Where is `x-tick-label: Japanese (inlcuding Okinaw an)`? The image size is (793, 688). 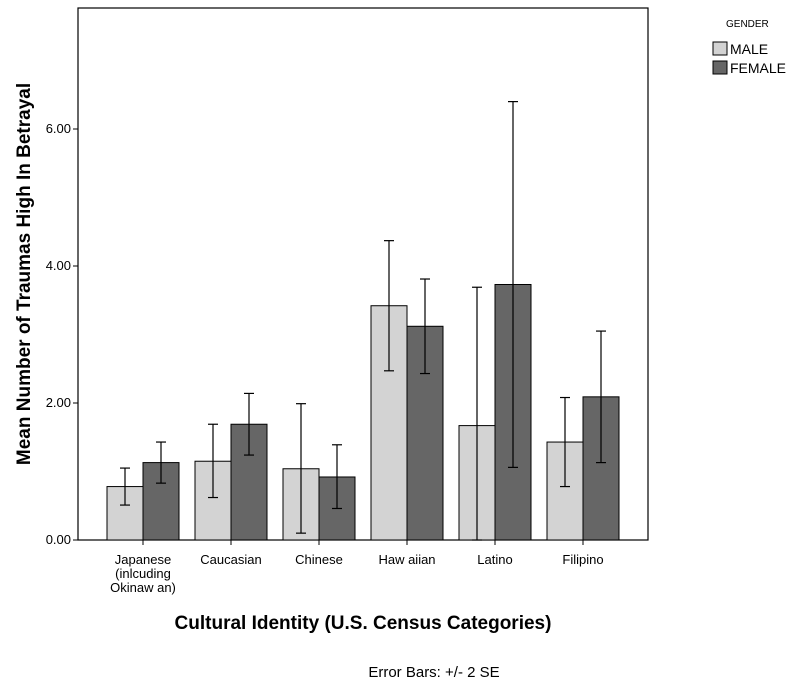
x-tick-label: Japanese (inlcuding Okinaw an) is located at coordinates (143, 573).